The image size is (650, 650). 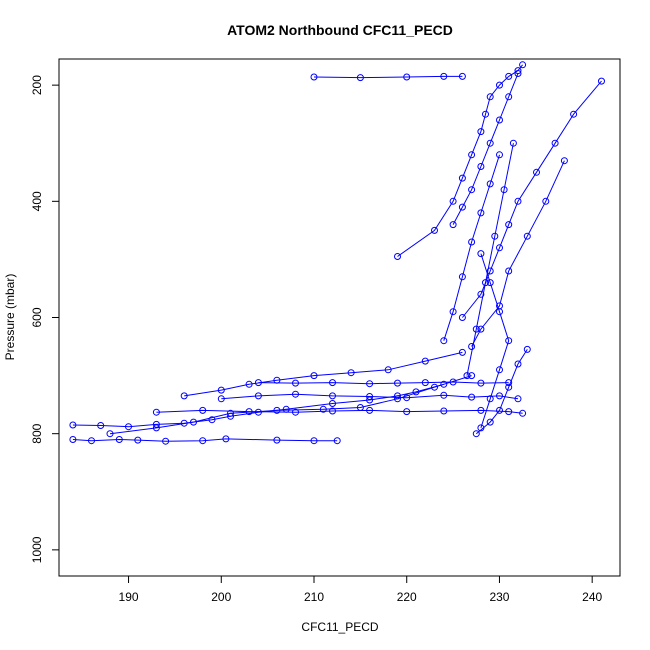 I want to click on x-tick-label: 220, so click(x=407, y=597).